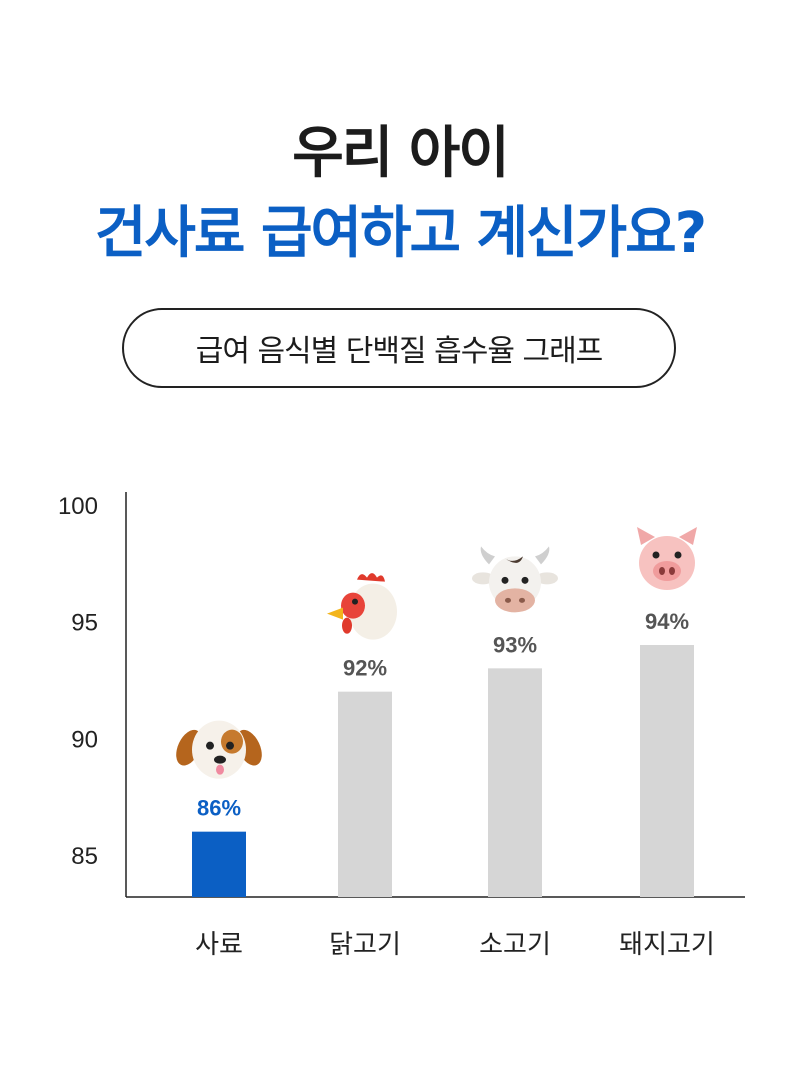 The height and width of the screenshot is (1067, 800). I want to click on y-tick-label: 95, so click(84, 623).